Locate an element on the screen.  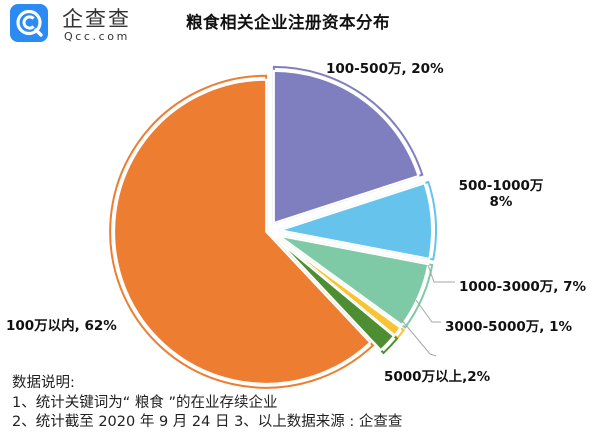
notes-heading: 数据说明: is located at coordinates (43, 383).